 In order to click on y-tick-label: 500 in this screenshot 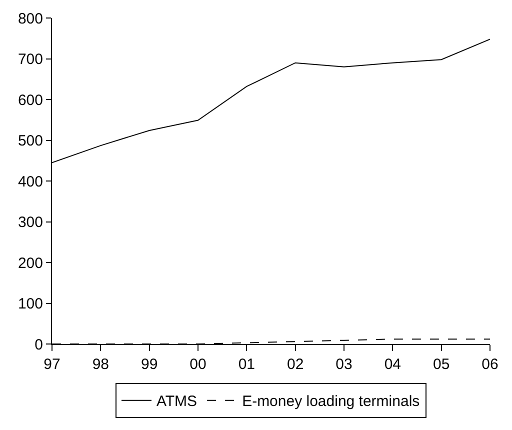, I will do `click(30, 141)`.